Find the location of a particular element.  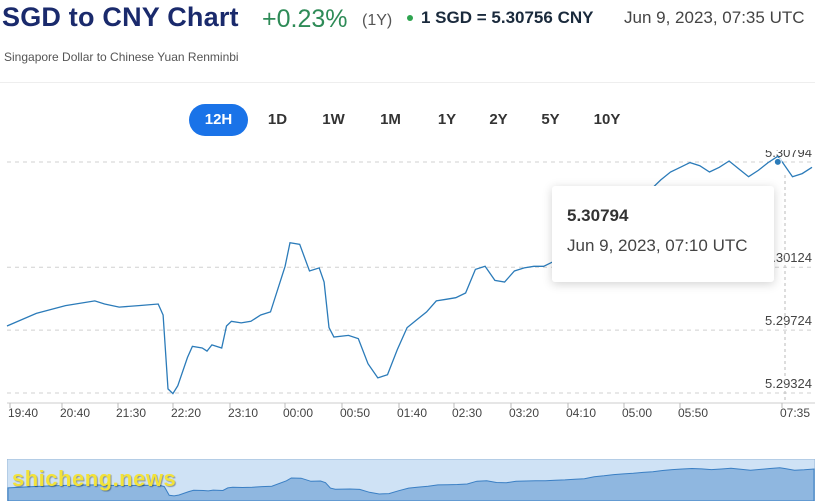

x-tick-label: 00:50 is located at coordinates (355, 413).